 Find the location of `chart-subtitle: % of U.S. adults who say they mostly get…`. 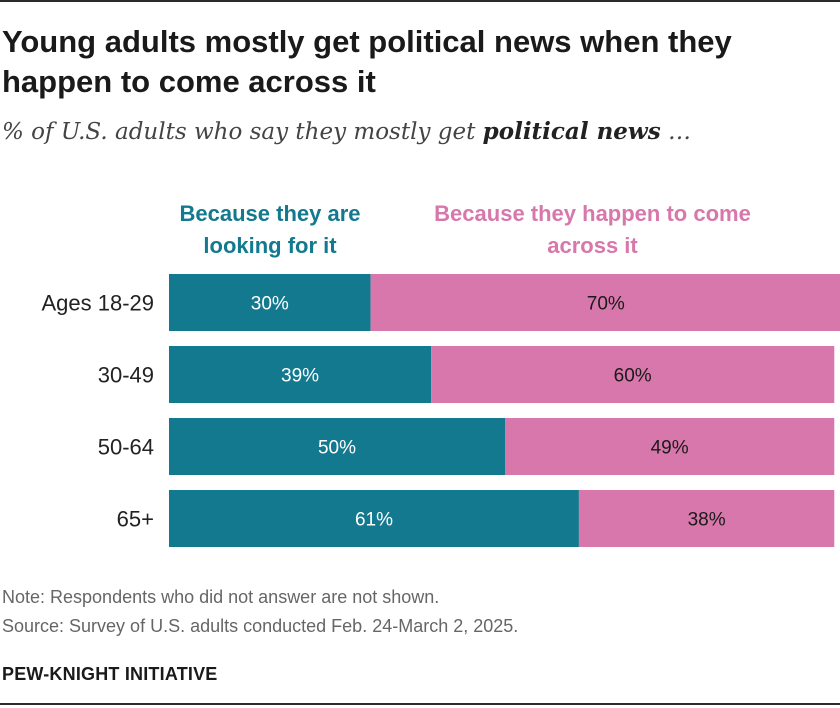

chart-subtitle: % of U.S. adults who say they mostly get… is located at coordinates (346, 131).